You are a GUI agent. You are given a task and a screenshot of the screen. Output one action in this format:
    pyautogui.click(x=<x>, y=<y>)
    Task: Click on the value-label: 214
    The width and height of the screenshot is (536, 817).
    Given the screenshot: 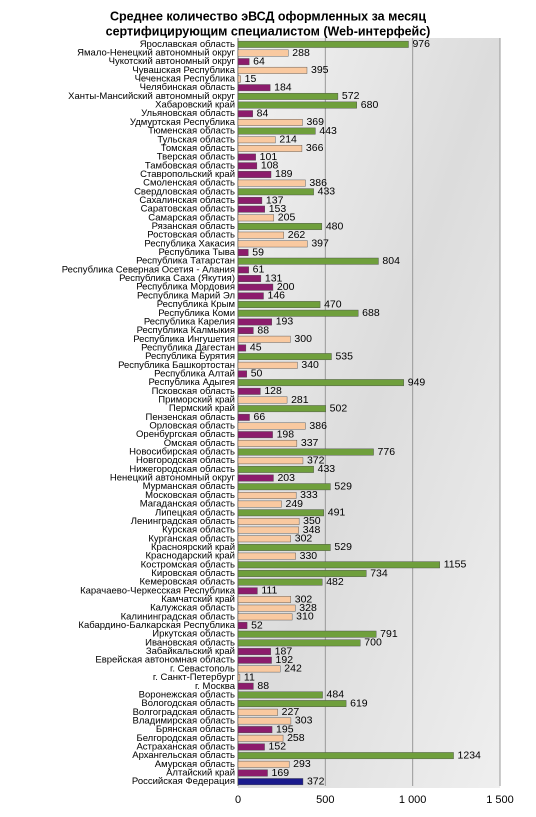 What is the action you would take?
    pyautogui.click(x=288, y=140)
    